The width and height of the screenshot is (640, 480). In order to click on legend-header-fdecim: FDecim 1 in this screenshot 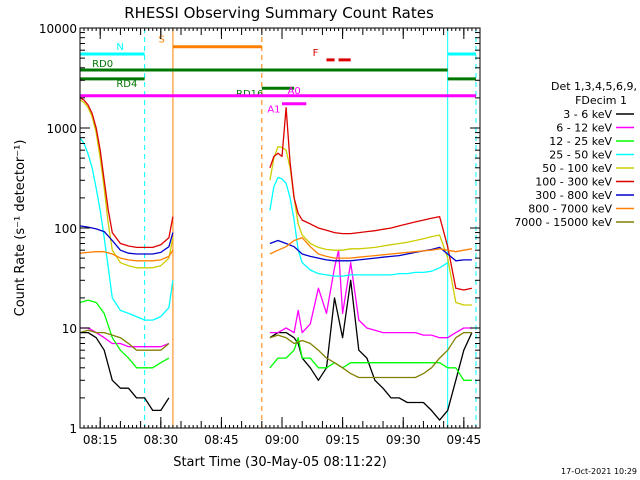, I will do `click(601, 100)`.